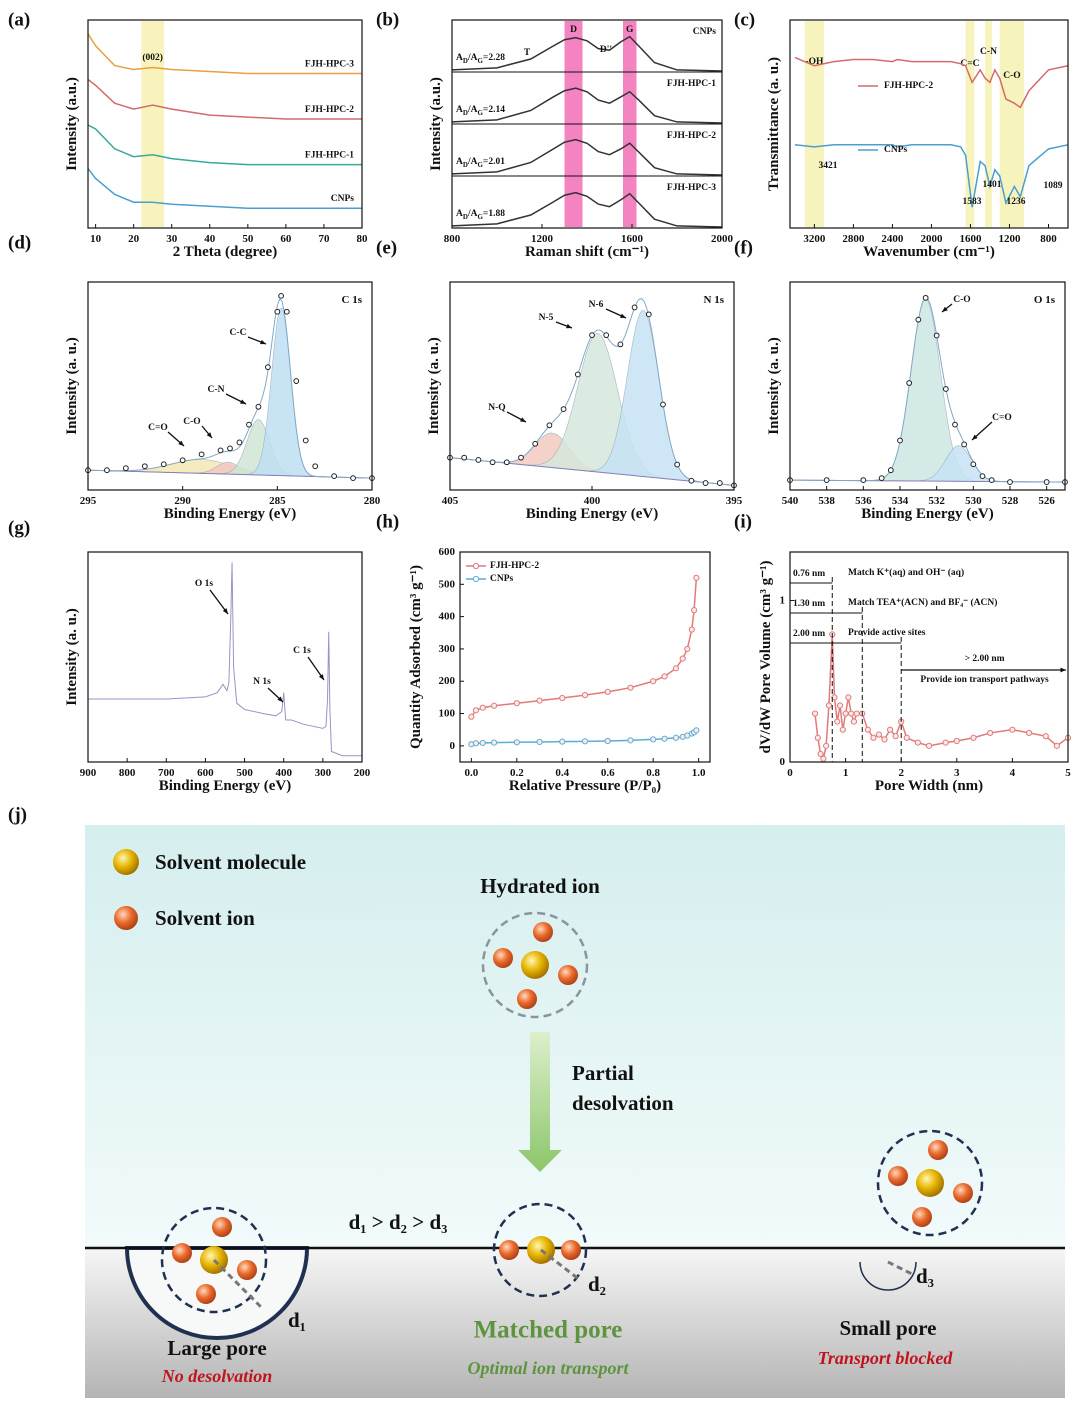  What do you see at coordinates (560, 1265) in the screenshot?
I see `diameter-line` at bounding box center [560, 1265].